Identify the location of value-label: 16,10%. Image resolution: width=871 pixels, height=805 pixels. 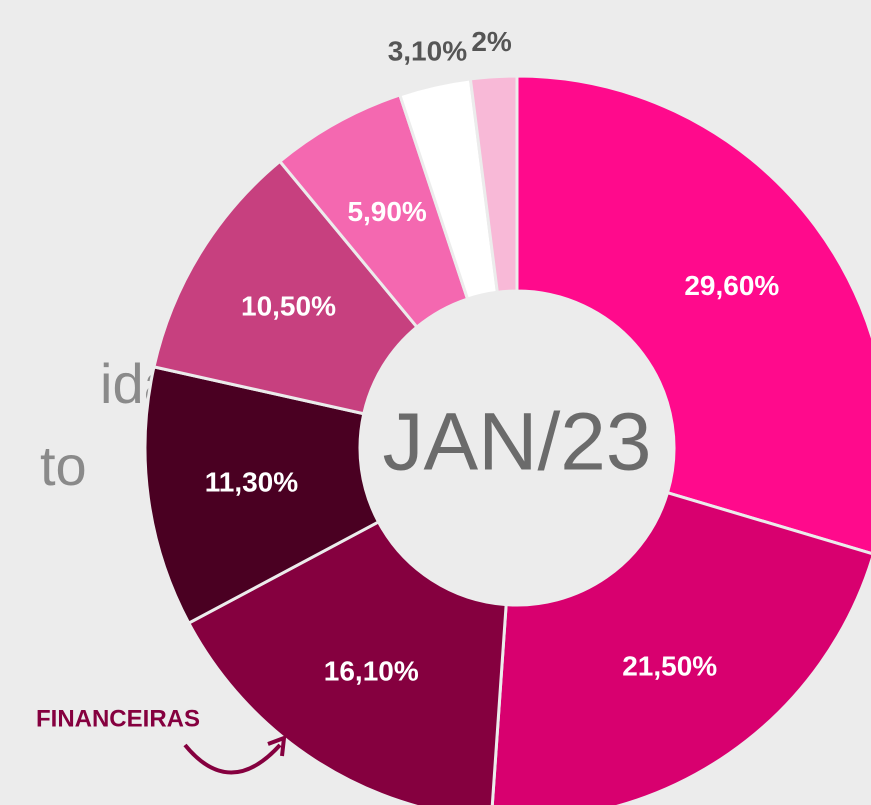
(371, 670).